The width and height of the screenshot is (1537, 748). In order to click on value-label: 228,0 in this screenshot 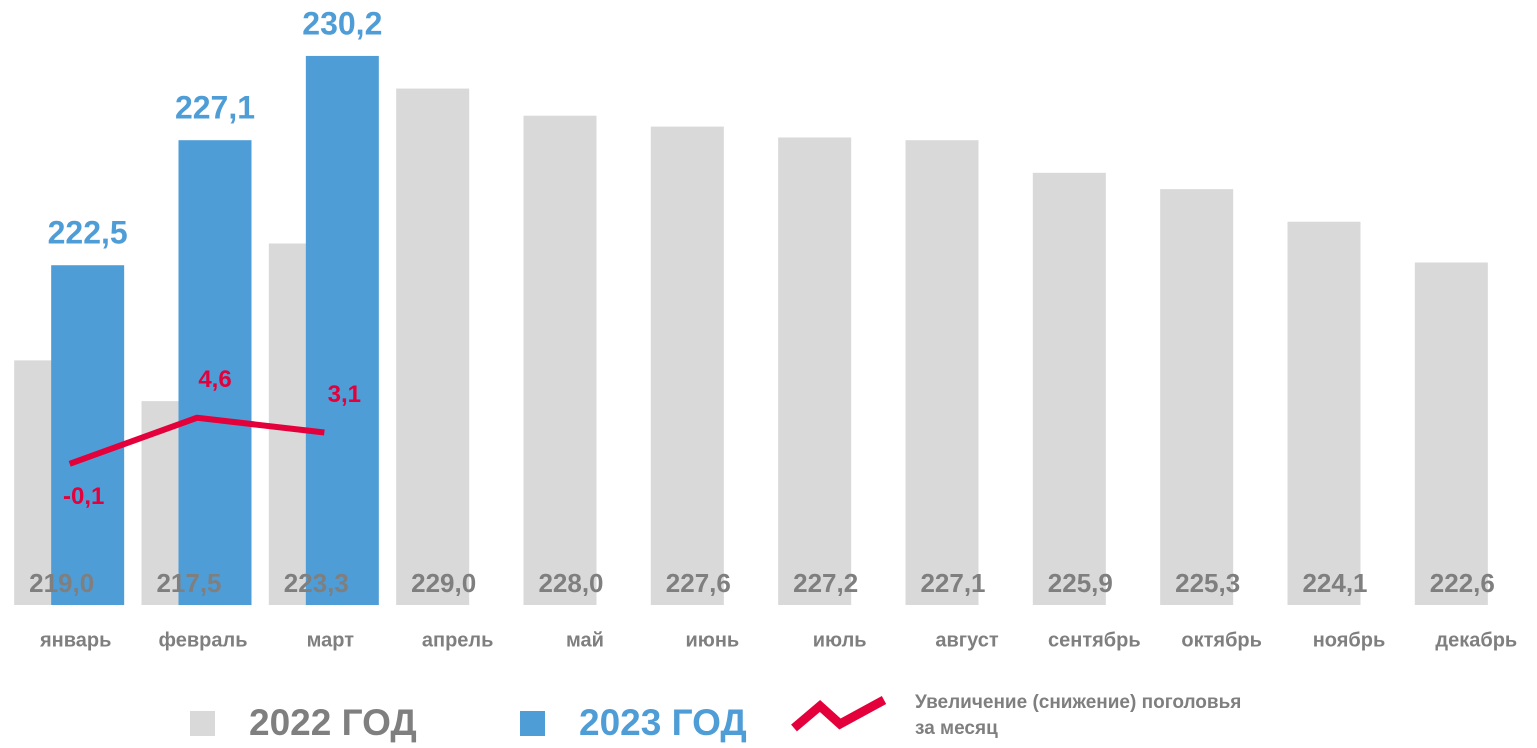, I will do `click(570, 583)`.